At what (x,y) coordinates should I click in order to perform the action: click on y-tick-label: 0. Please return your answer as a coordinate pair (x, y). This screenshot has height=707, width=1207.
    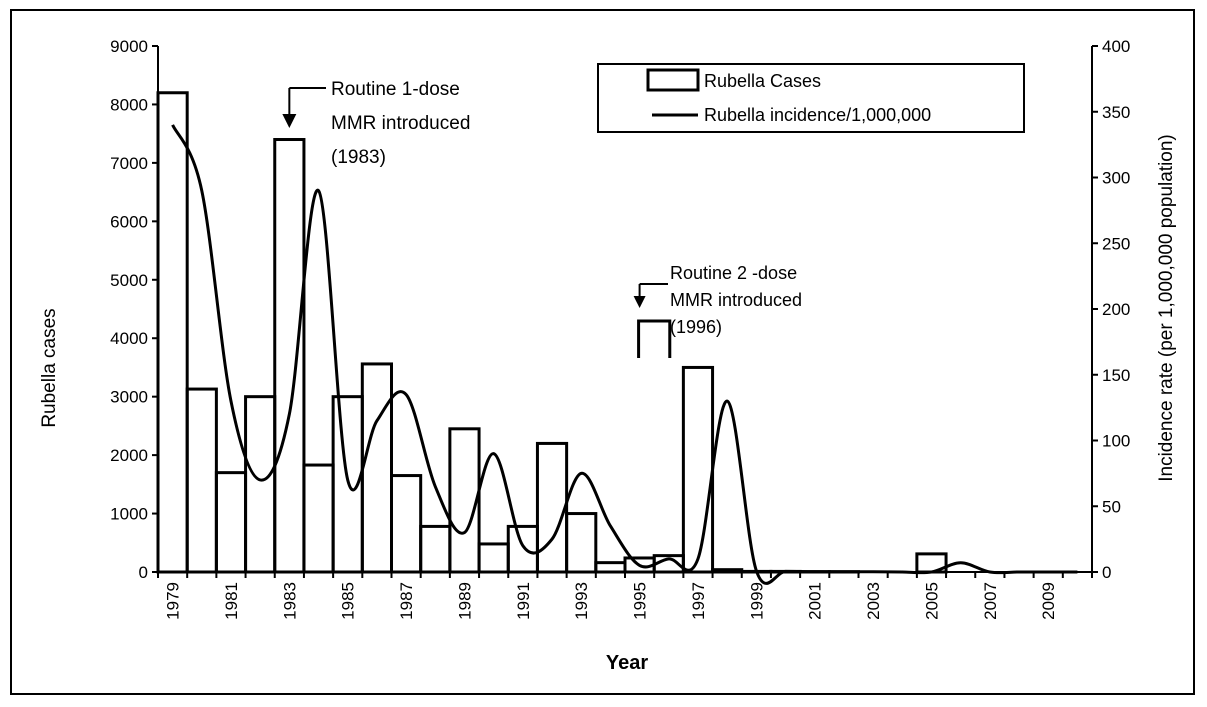
    Looking at the image, I should click on (143, 572).